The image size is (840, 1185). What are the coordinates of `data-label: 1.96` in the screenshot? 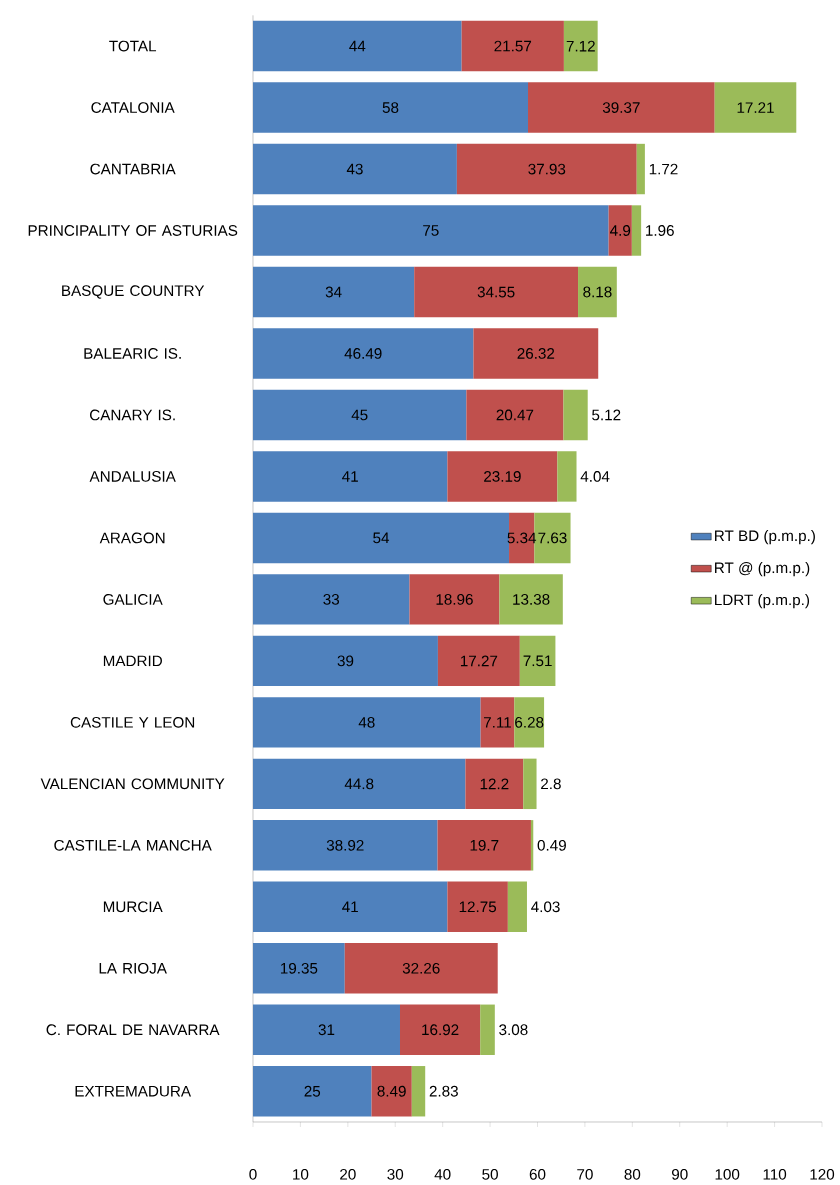 It's located at (660, 230).